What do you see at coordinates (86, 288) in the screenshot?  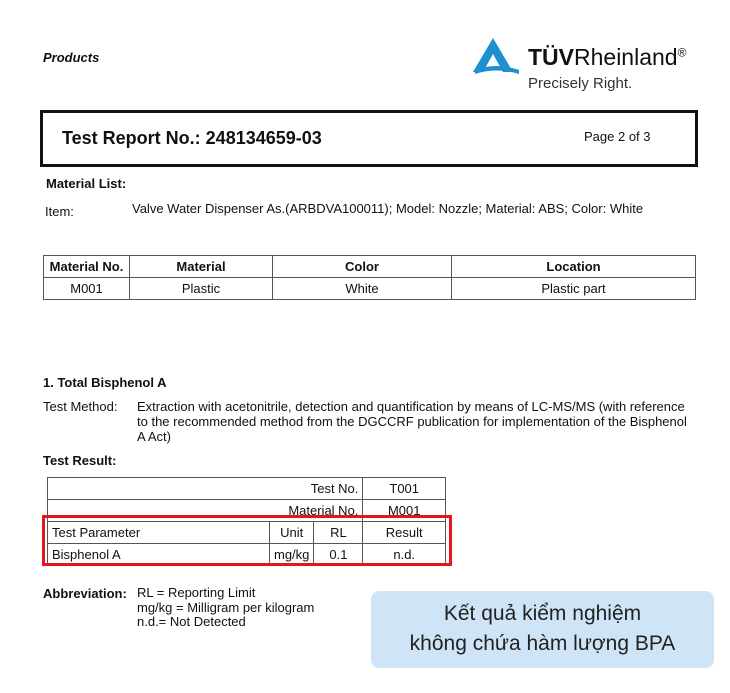 I see `cell: M001` at bounding box center [86, 288].